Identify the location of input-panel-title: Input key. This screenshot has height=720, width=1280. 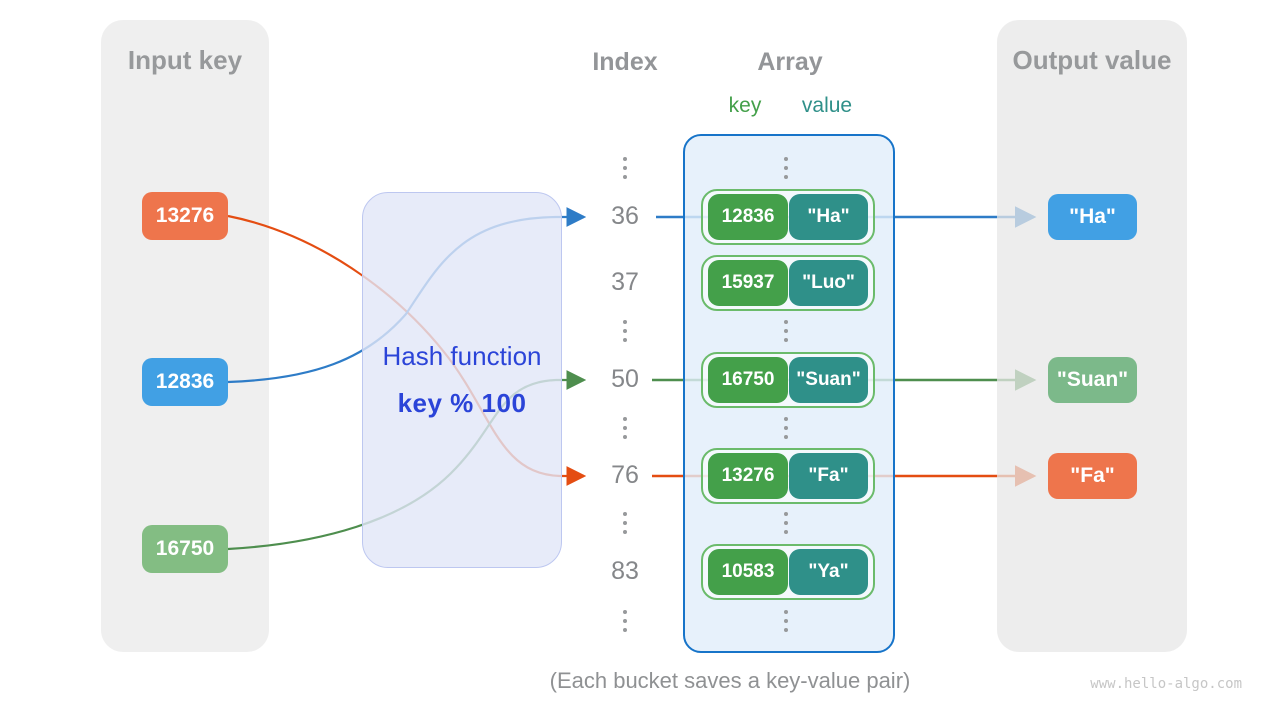
(185, 60).